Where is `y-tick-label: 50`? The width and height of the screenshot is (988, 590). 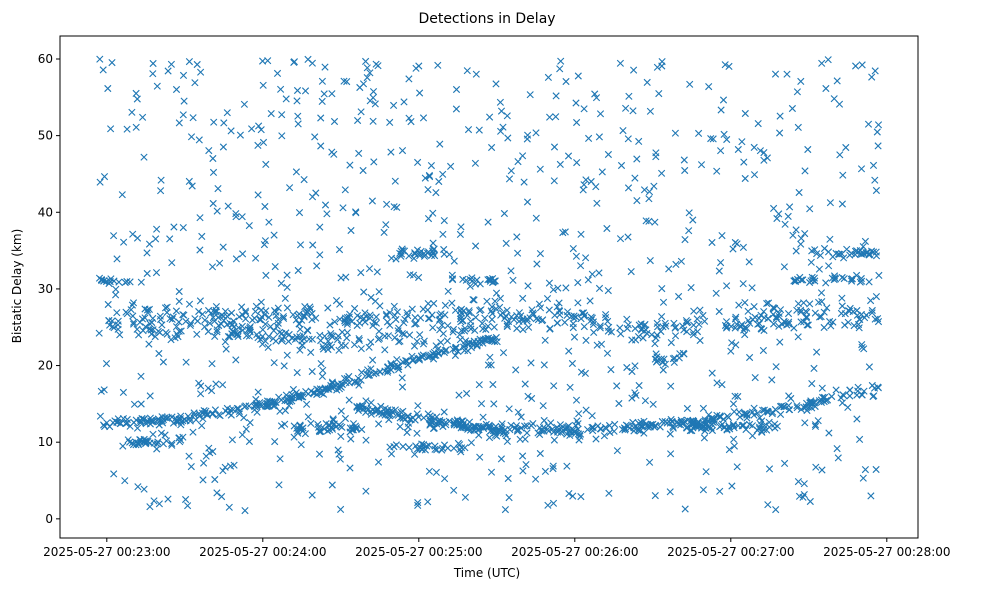 y-tick-label: 50 is located at coordinates (45, 136).